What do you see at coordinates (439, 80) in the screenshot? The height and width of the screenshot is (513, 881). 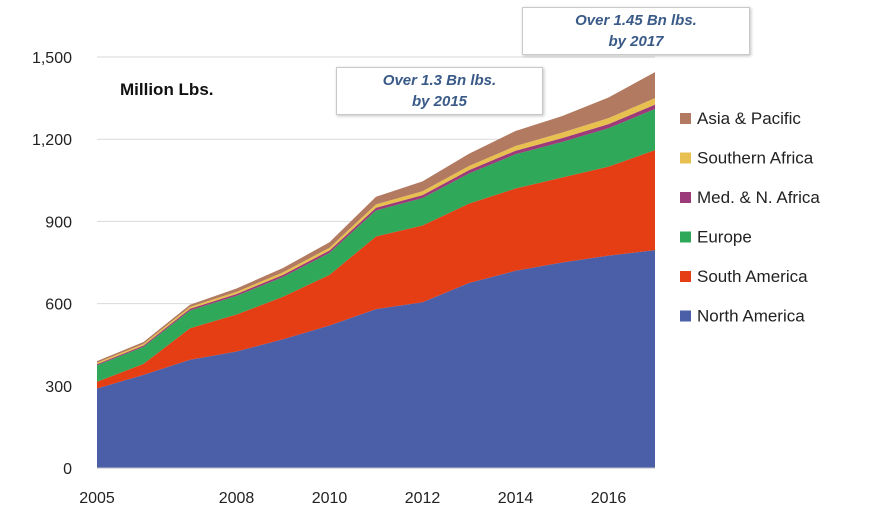 I see `annotation-2015-line1: Over 1.3 Bn lbs.` at bounding box center [439, 80].